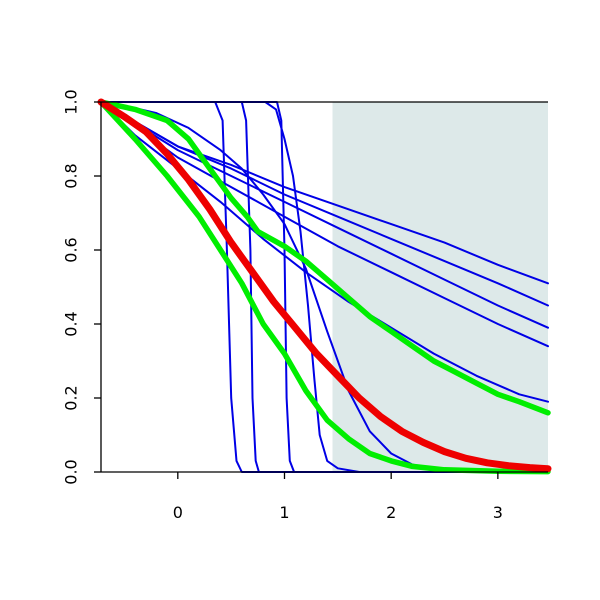 This screenshot has height=600, width=600. What do you see at coordinates (71, 323) in the screenshot?
I see `y-tick-label: 0.4` at bounding box center [71, 323].